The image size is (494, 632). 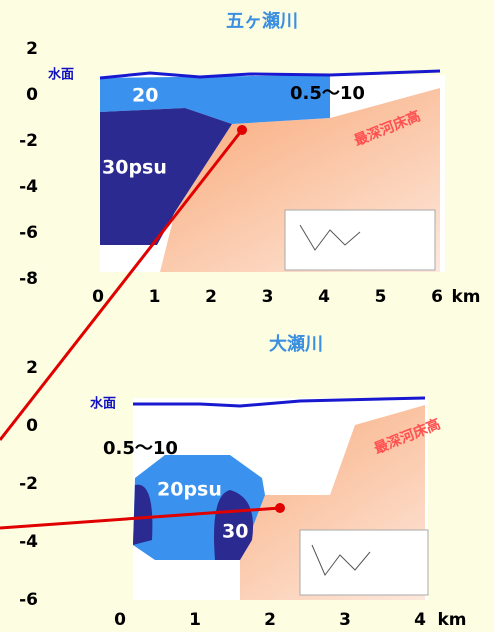 I want to click on pointer-line, so click(x=140, y=518).